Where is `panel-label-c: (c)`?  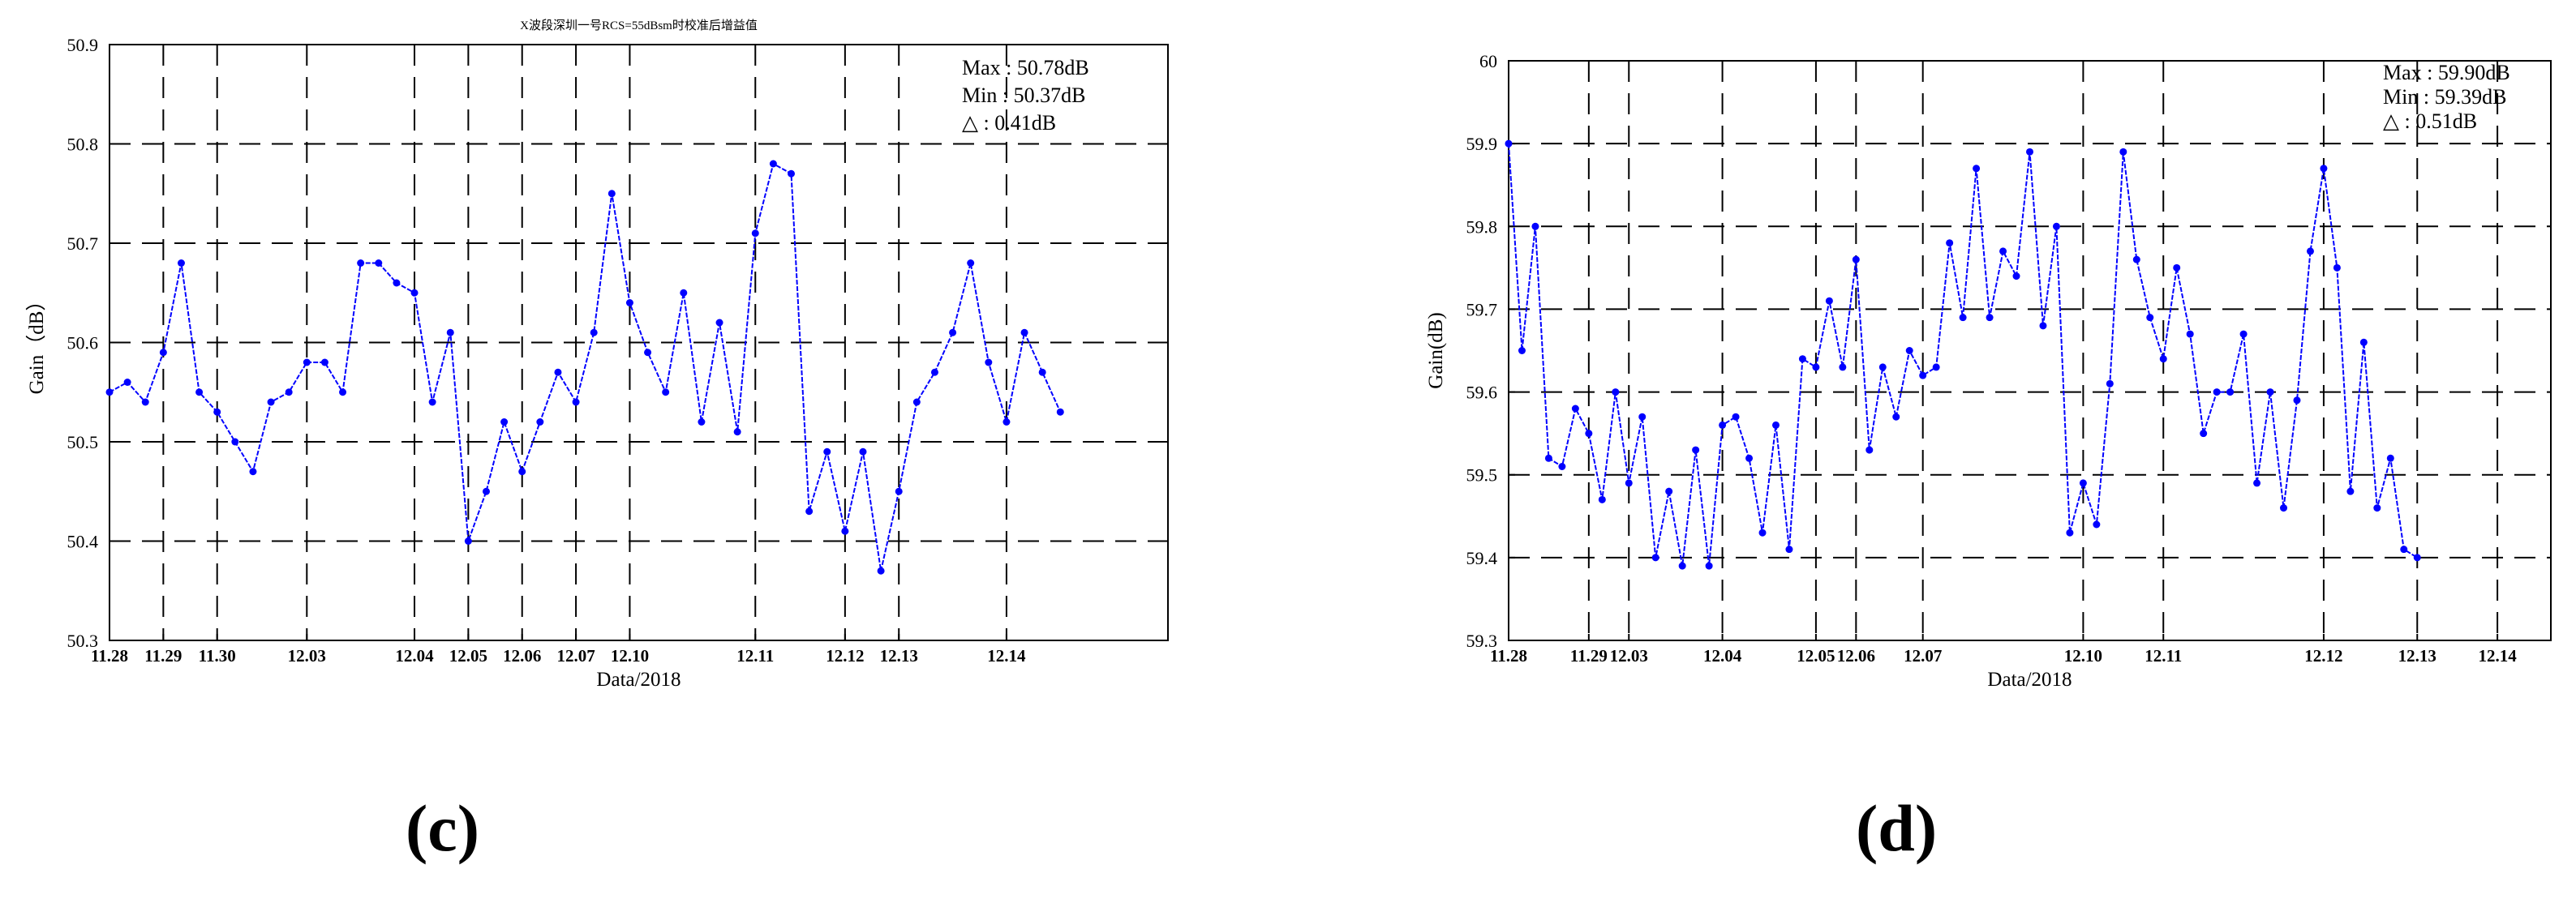
panel-label-c: (c) is located at coordinates (443, 828).